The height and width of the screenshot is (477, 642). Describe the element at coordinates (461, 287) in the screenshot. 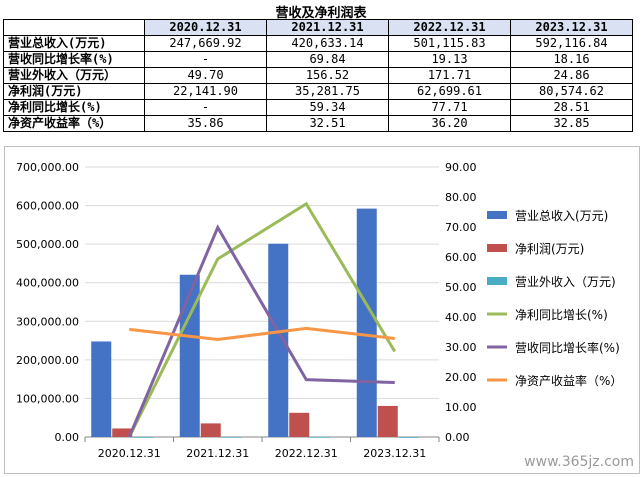

I see `y-right-tick-label: 50.00` at that location.